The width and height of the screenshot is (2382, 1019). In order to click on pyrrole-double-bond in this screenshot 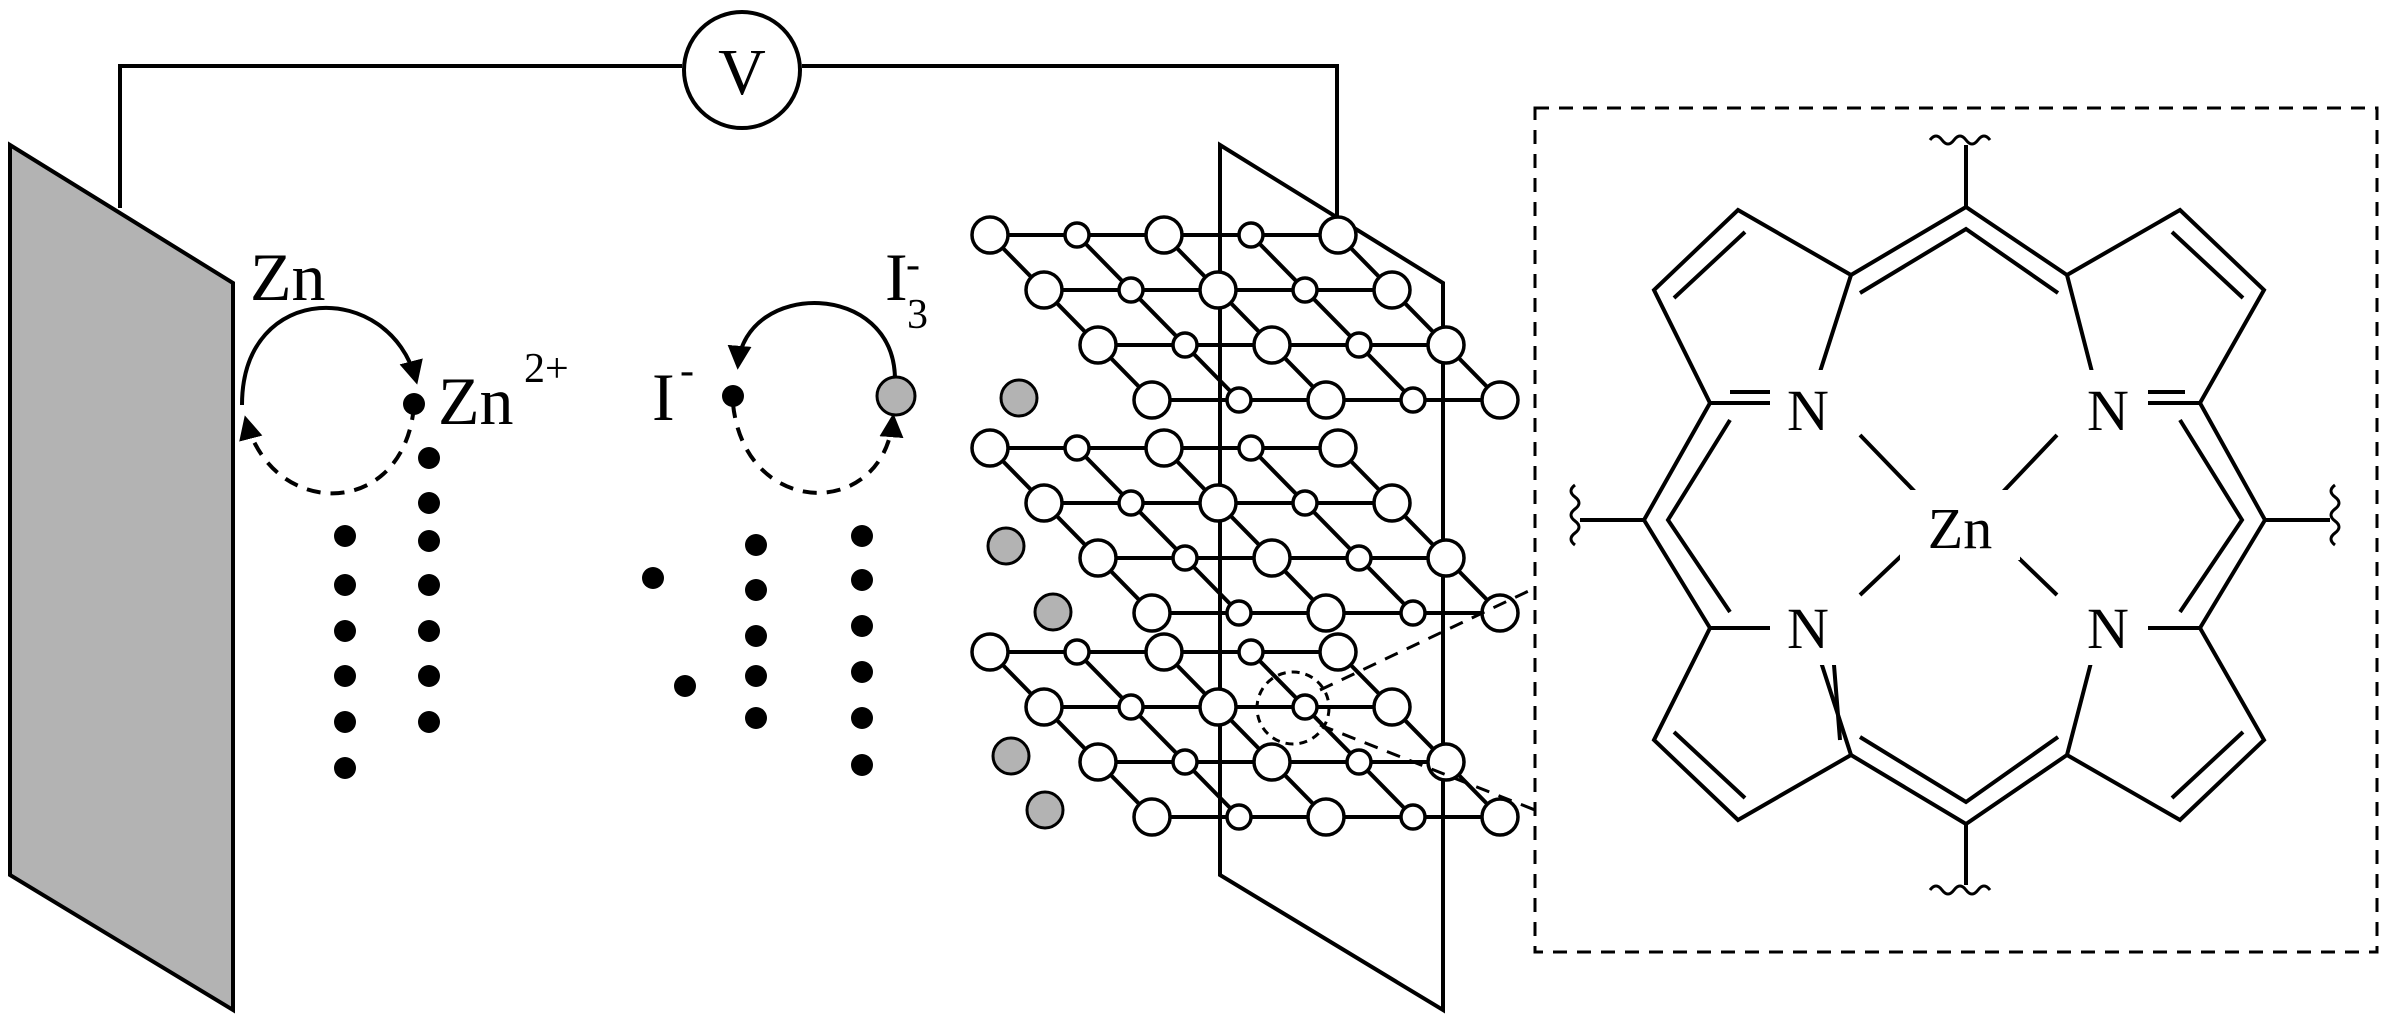, I will do `click(2177, 312)`.